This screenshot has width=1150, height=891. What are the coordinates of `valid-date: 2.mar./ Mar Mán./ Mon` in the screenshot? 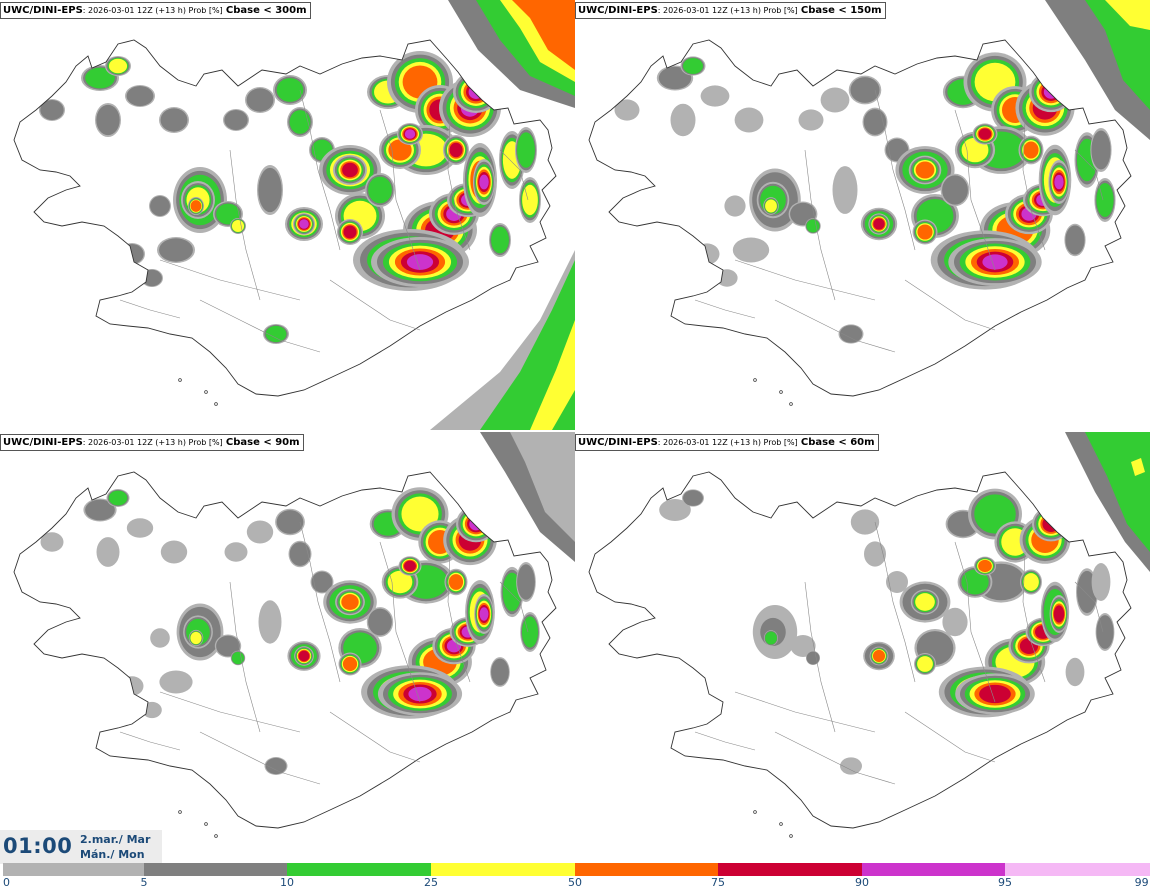 It's located at (115, 847).